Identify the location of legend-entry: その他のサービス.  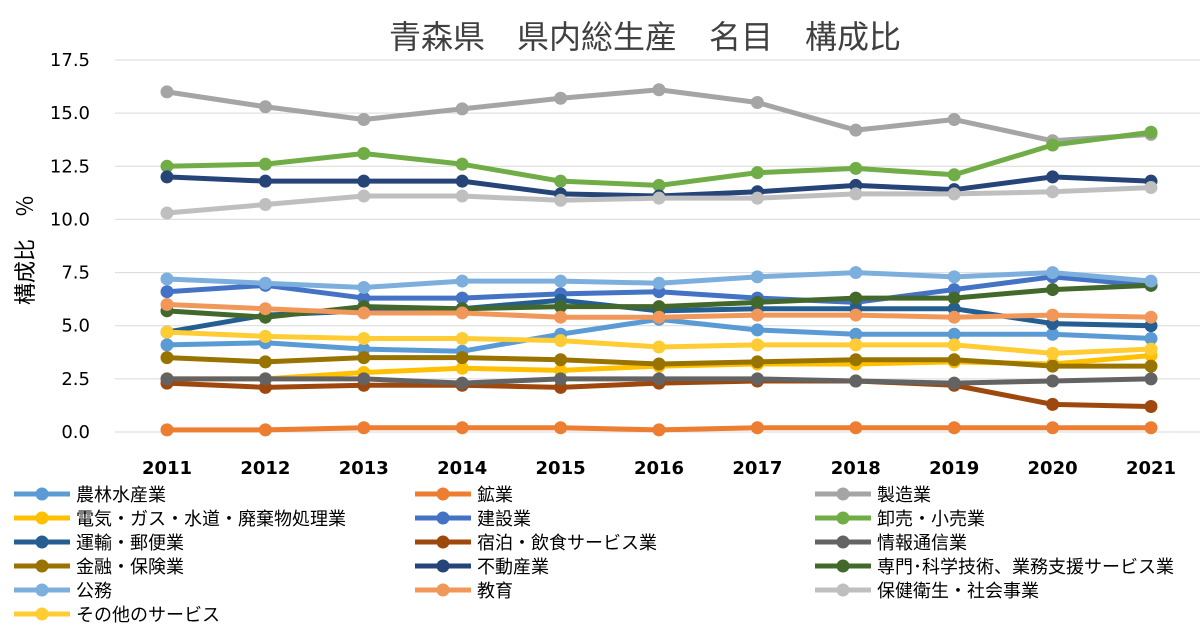
(117, 615).